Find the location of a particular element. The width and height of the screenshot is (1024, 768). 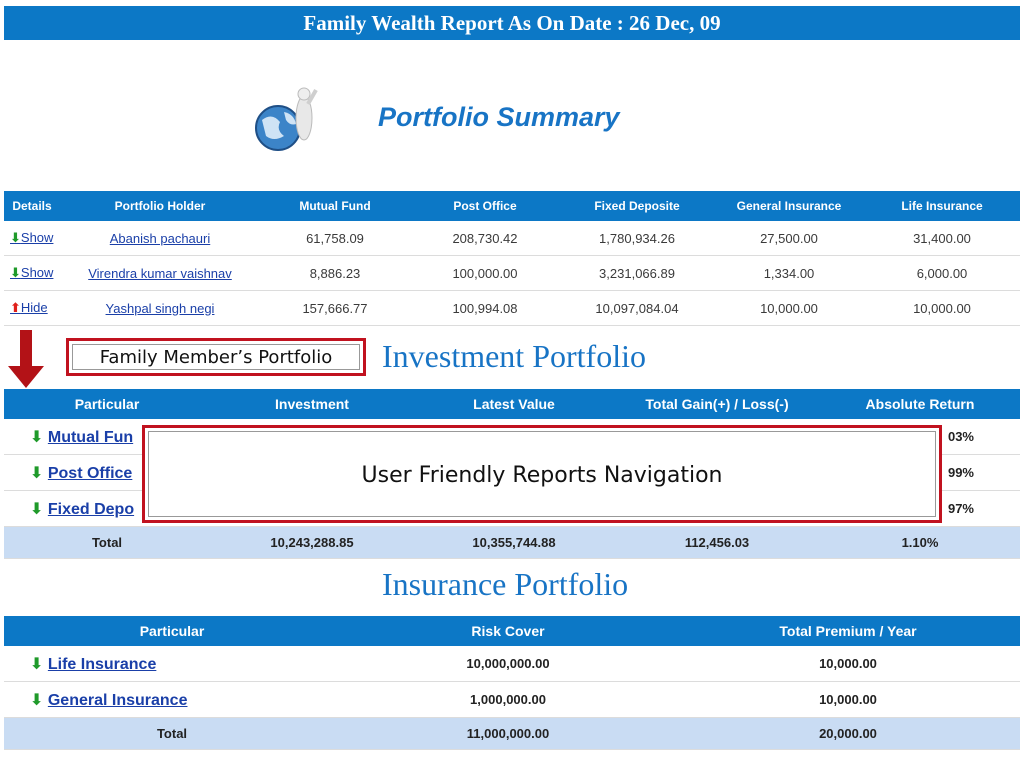

holder-link: Abanish pachauri is located at coordinates (160, 238).